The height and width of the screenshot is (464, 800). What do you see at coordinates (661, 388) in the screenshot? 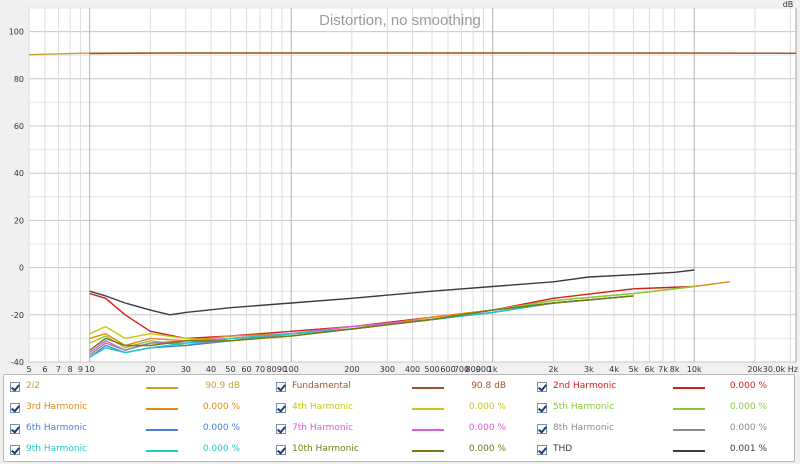
I see `legend-item: 2nd Harmonic 0.000 %` at bounding box center [661, 388].